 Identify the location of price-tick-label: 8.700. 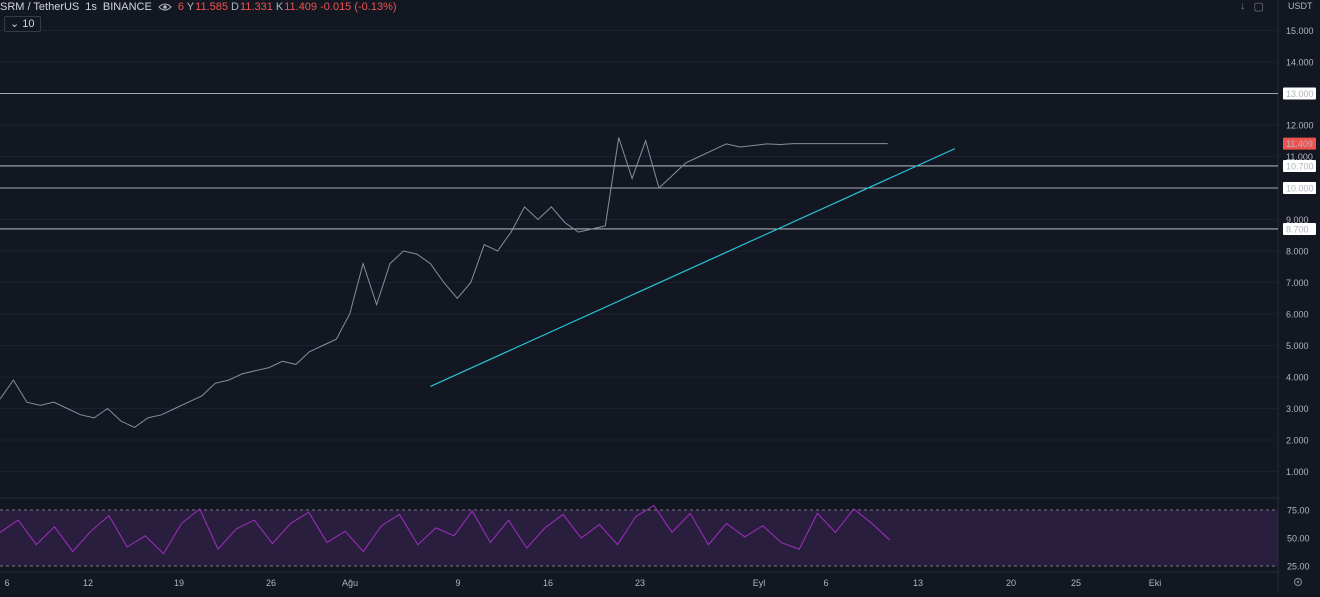
(1297, 229).